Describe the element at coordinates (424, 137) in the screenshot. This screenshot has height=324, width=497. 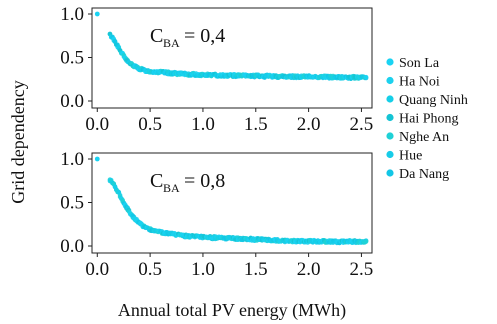
I see `legend-label: Nghe An` at that location.